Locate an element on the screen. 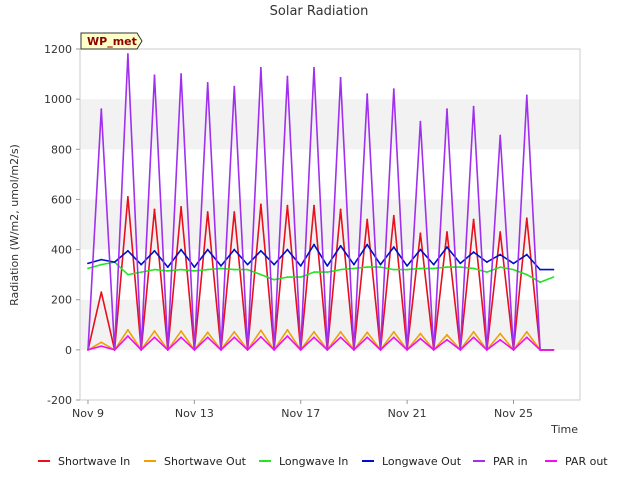 The width and height of the screenshot is (640, 480). series-line-longwave-in is located at coordinates (320, 272).